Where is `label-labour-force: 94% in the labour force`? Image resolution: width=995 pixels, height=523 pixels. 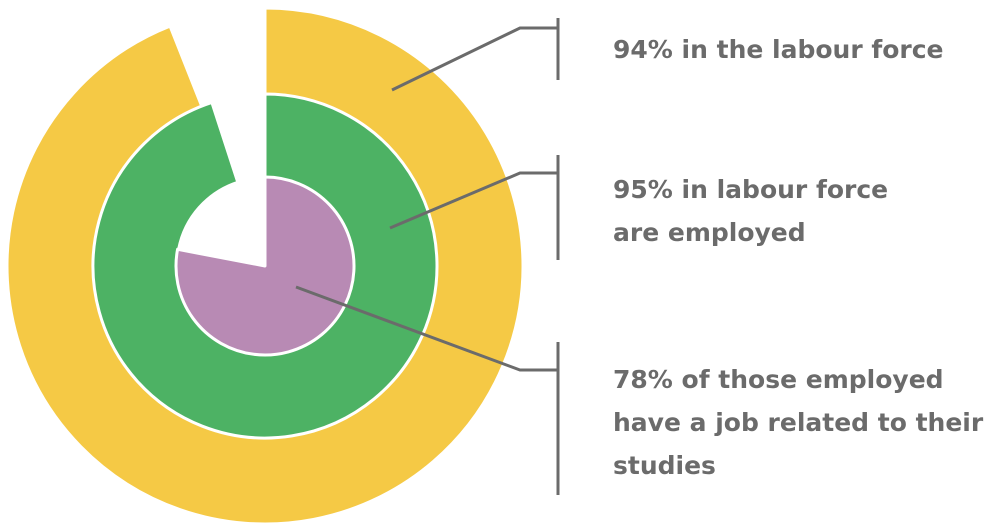 label-labour-force: 94% in the labour force is located at coordinates (778, 49).